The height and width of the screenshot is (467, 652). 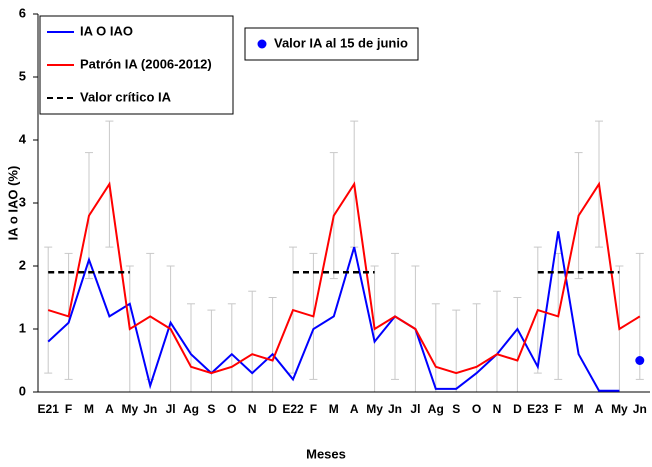 I want to click on y-tick-label: 4, so click(x=23, y=138).